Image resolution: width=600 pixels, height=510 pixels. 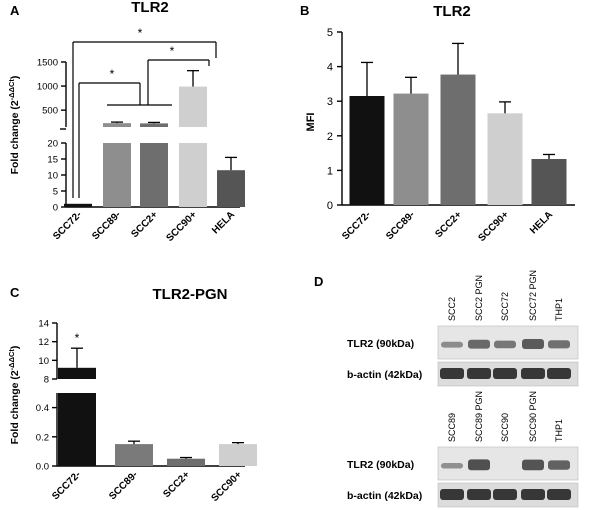 What do you see at coordinates (77, 338) in the screenshot?
I see `sig-star-scc72: *` at bounding box center [77, 338].